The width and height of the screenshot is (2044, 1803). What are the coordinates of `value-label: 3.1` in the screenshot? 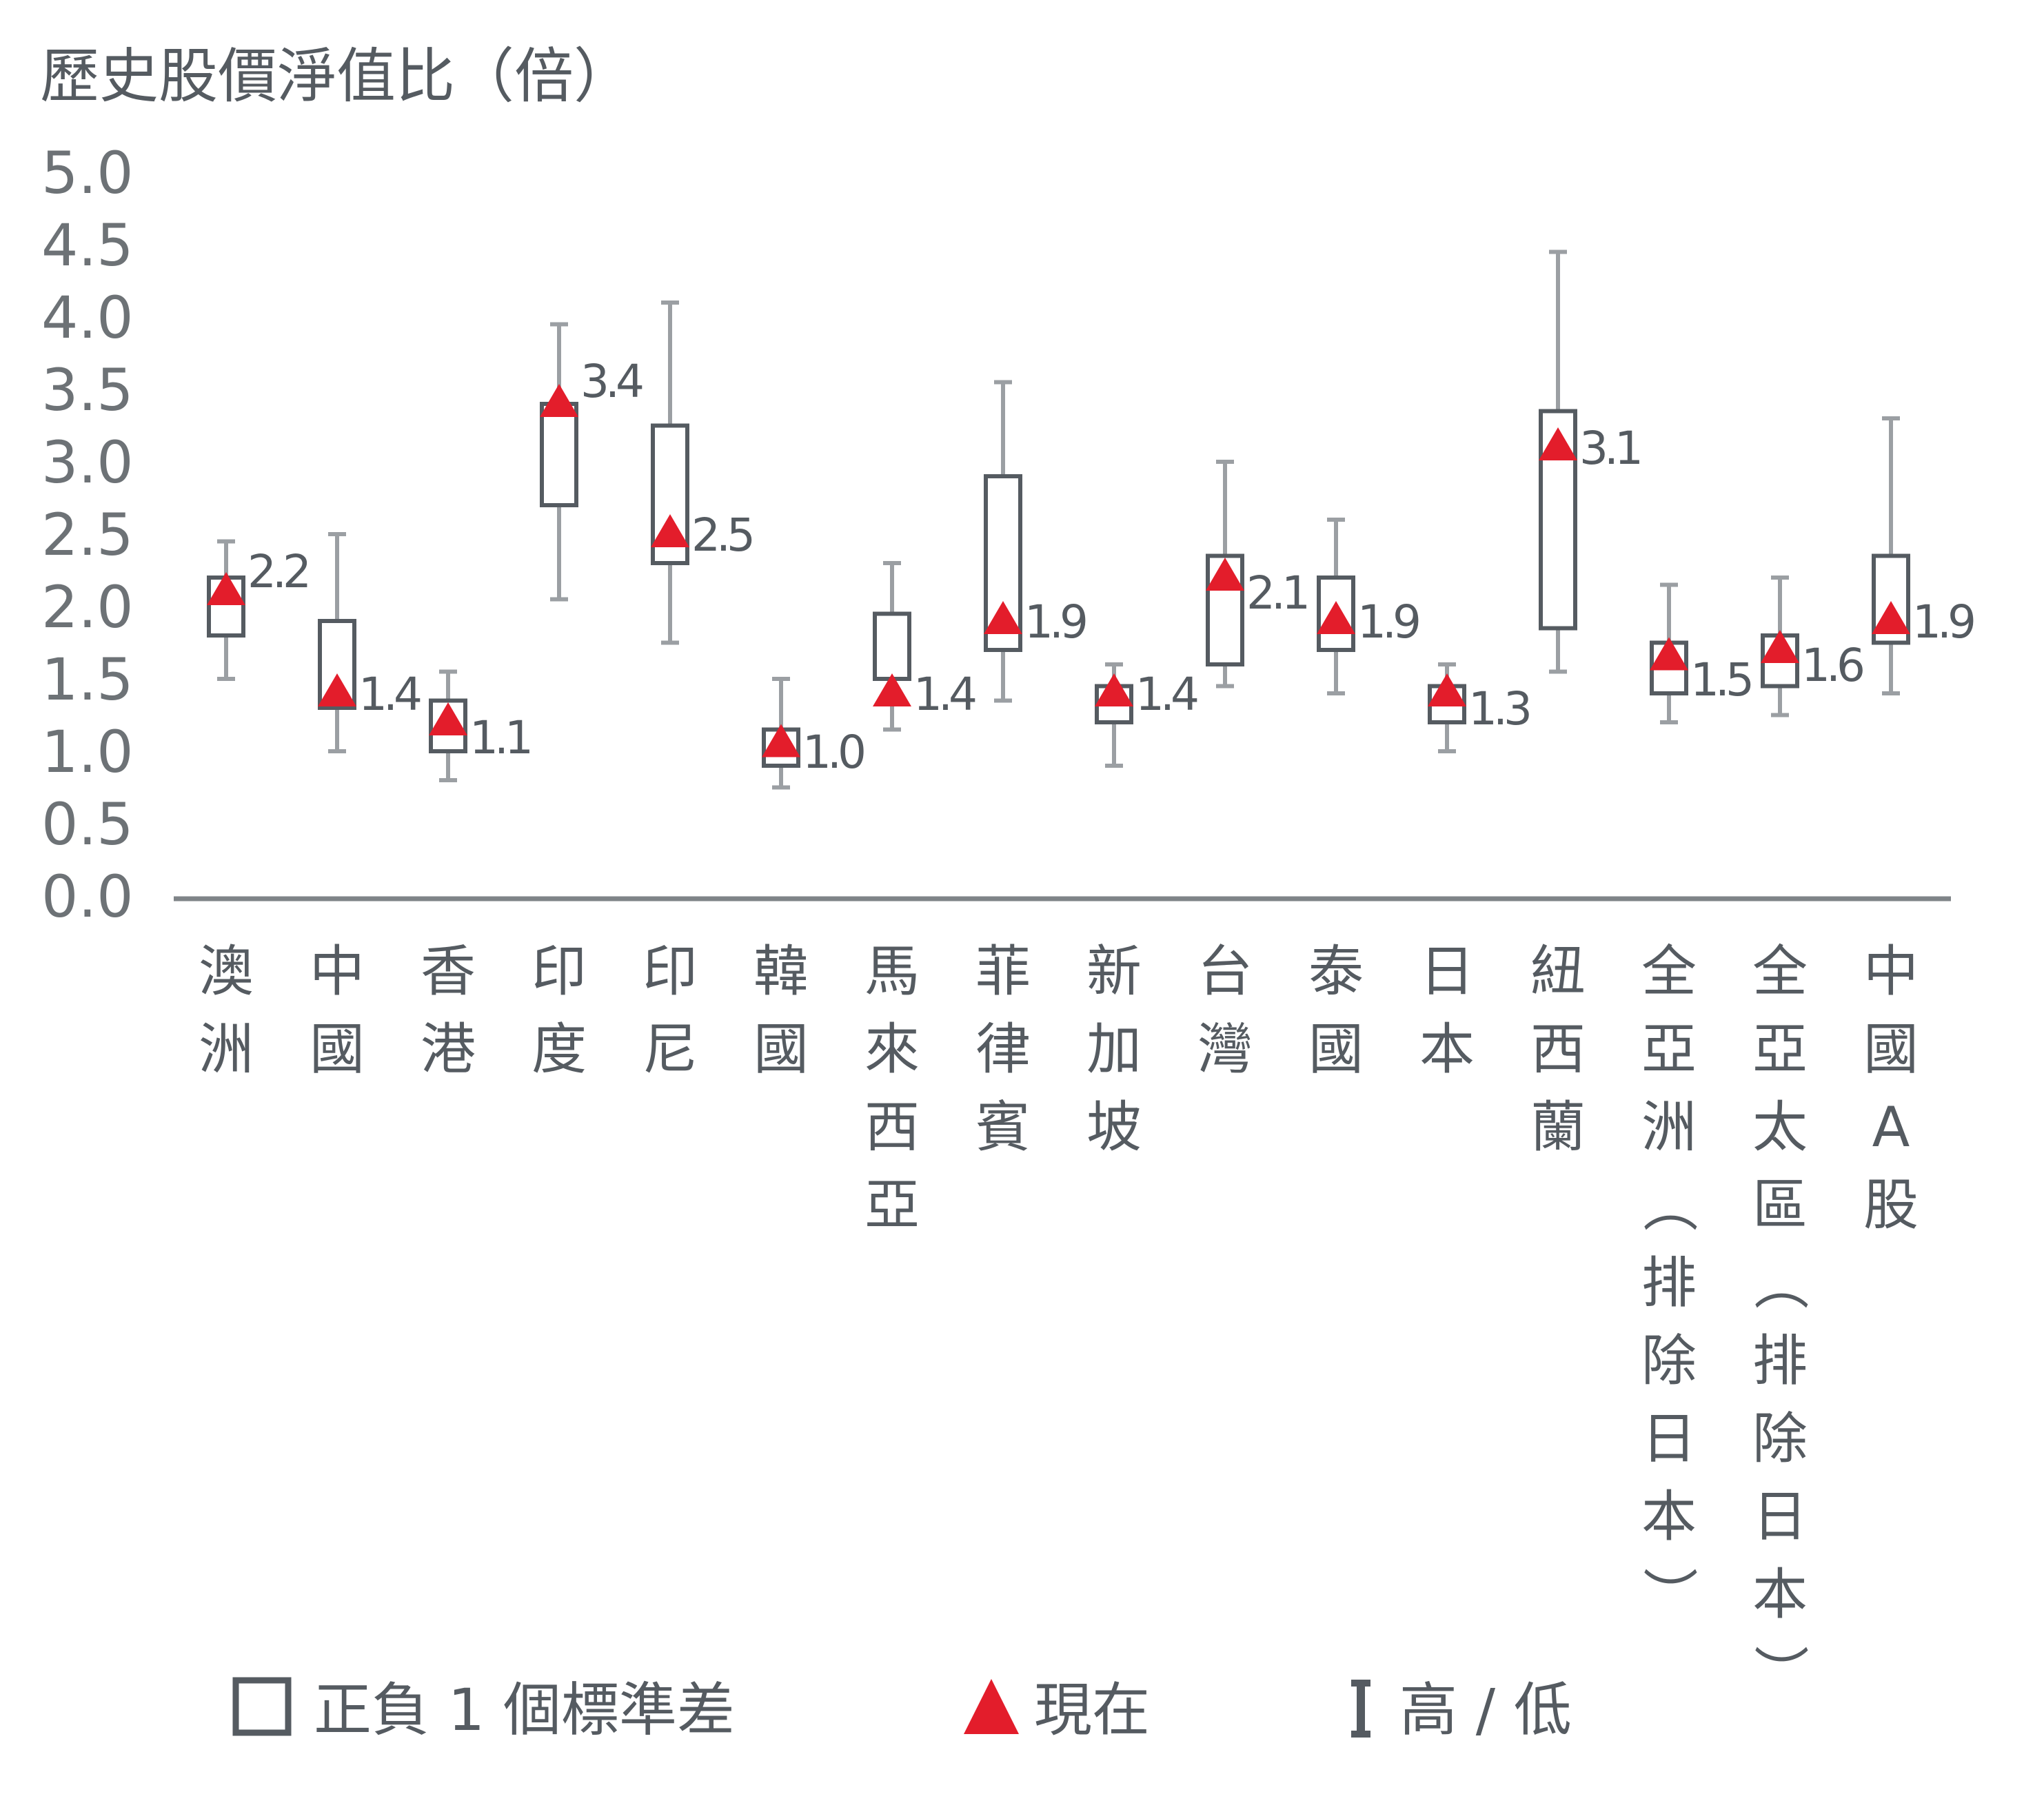 It's located at (1609, 448).